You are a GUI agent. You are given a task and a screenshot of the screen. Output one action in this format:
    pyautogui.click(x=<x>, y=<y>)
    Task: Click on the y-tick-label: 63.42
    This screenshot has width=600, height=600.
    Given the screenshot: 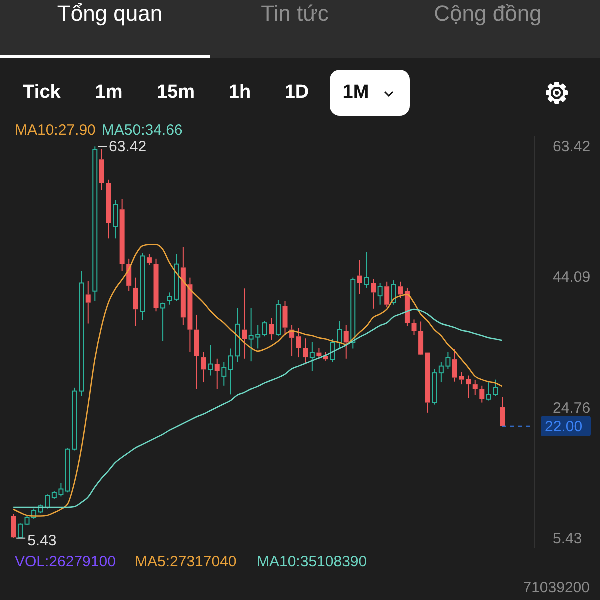 What is the action you would take?
    pyautogui.click(x=572, y=147)
    